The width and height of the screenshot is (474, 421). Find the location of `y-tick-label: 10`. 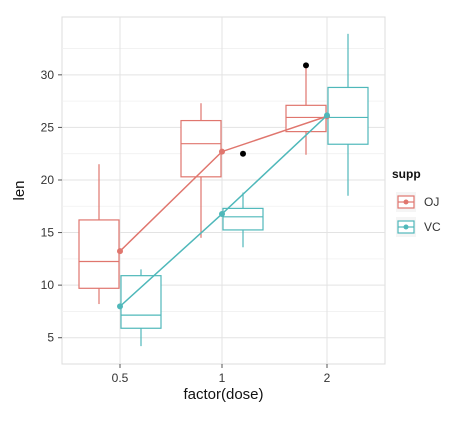

y-tick-label: 10 is located at coordinates (48, 285).